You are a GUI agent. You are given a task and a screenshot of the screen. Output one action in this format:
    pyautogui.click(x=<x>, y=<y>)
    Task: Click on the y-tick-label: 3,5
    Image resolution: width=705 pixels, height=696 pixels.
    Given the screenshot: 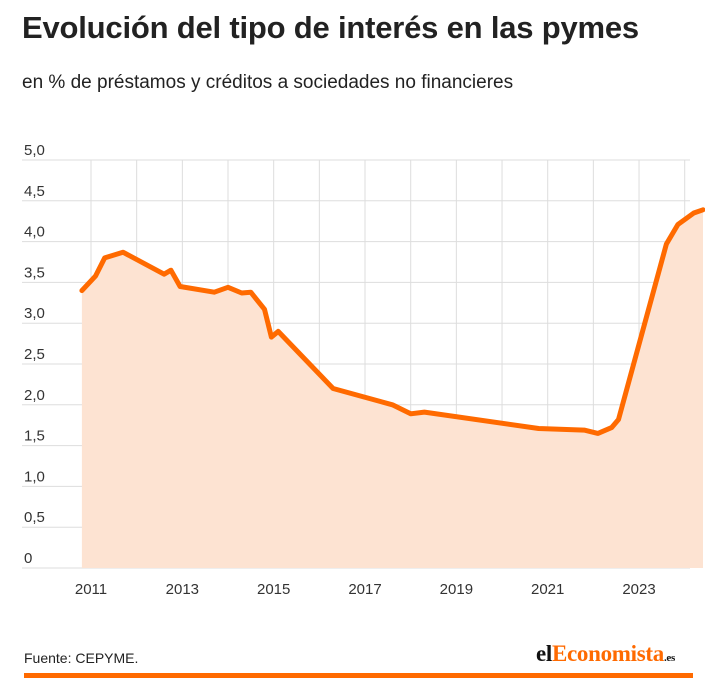 What is the action you would take?
    pyautogui.click(x=34, y=272)
    